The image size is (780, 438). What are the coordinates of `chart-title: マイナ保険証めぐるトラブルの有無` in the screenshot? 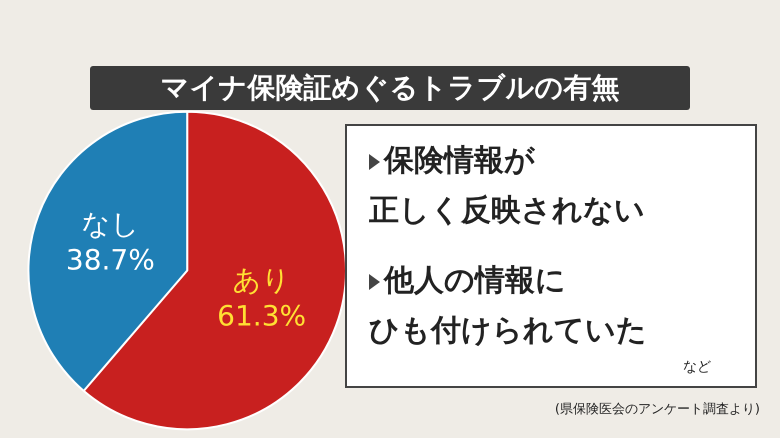 It's located at (390, 88).